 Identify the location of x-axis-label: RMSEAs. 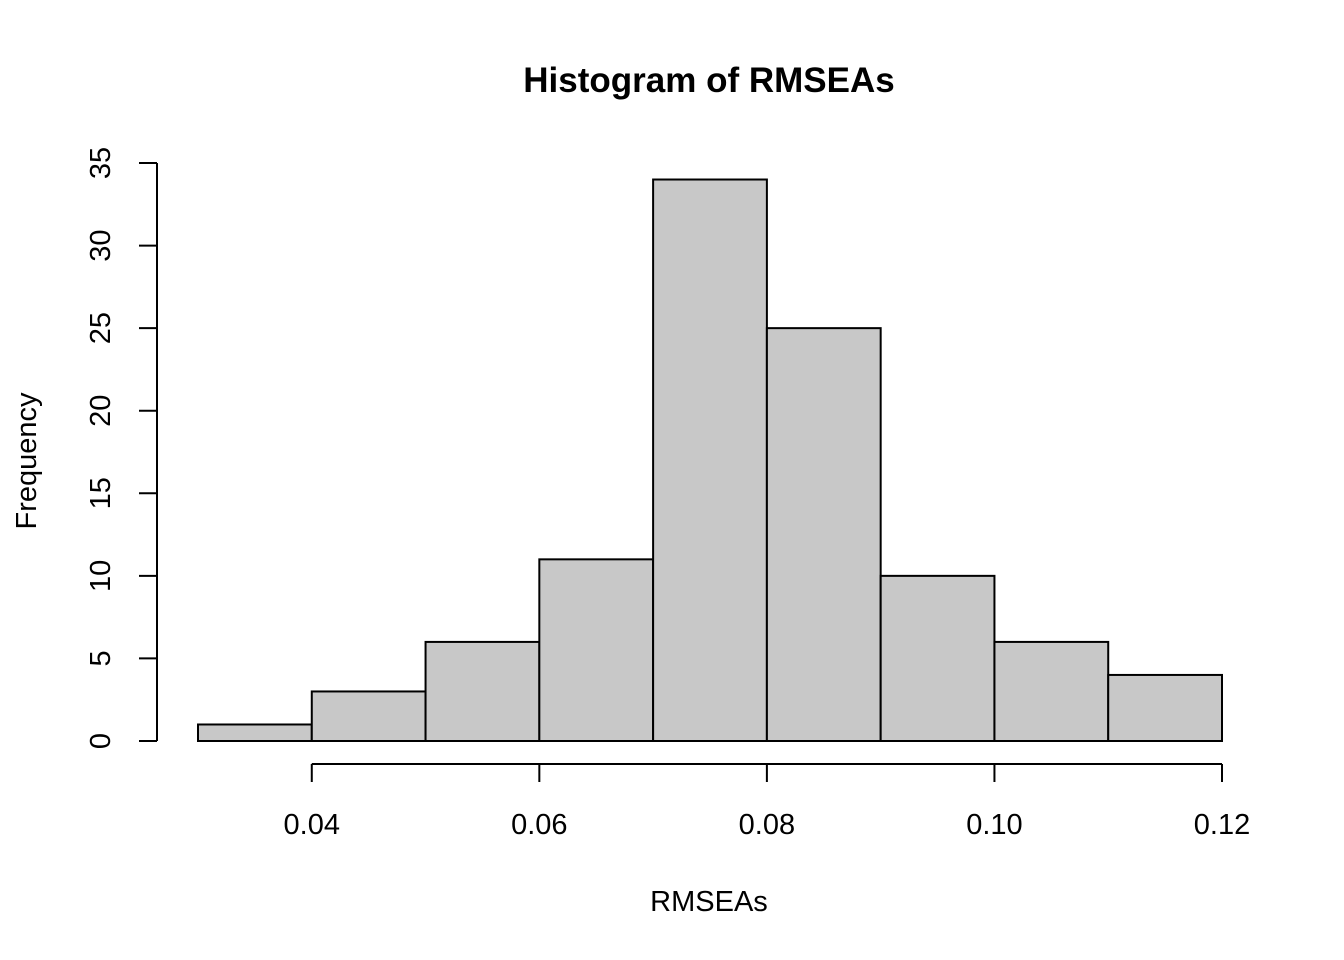
(709, 902).